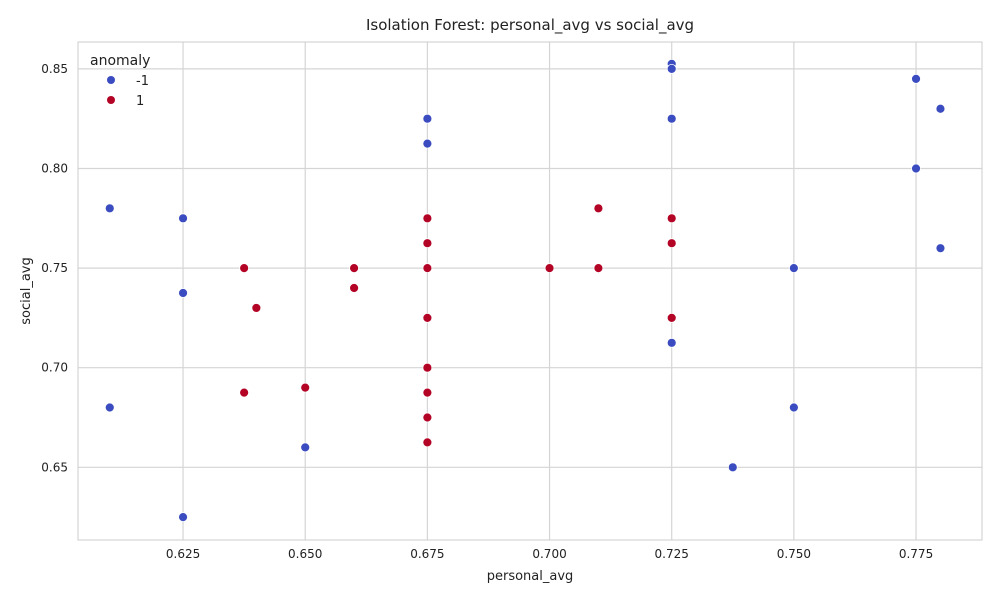  I want to click on y-tick-label: 0.65, so click(54, 467).